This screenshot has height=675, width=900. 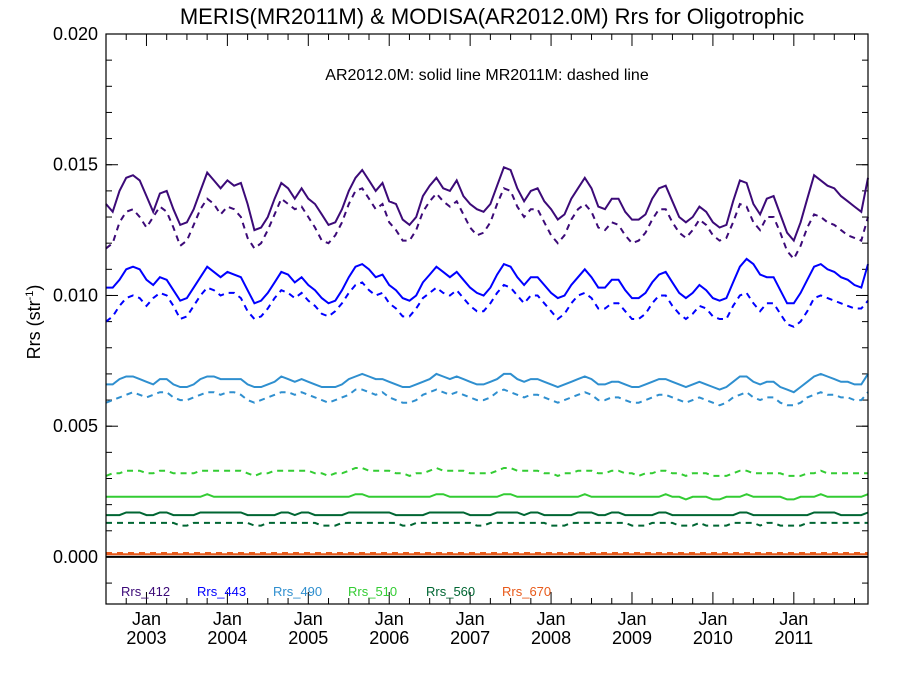 I want to click on y-axis-label-superscript: -1, so click(x=30, y=296).